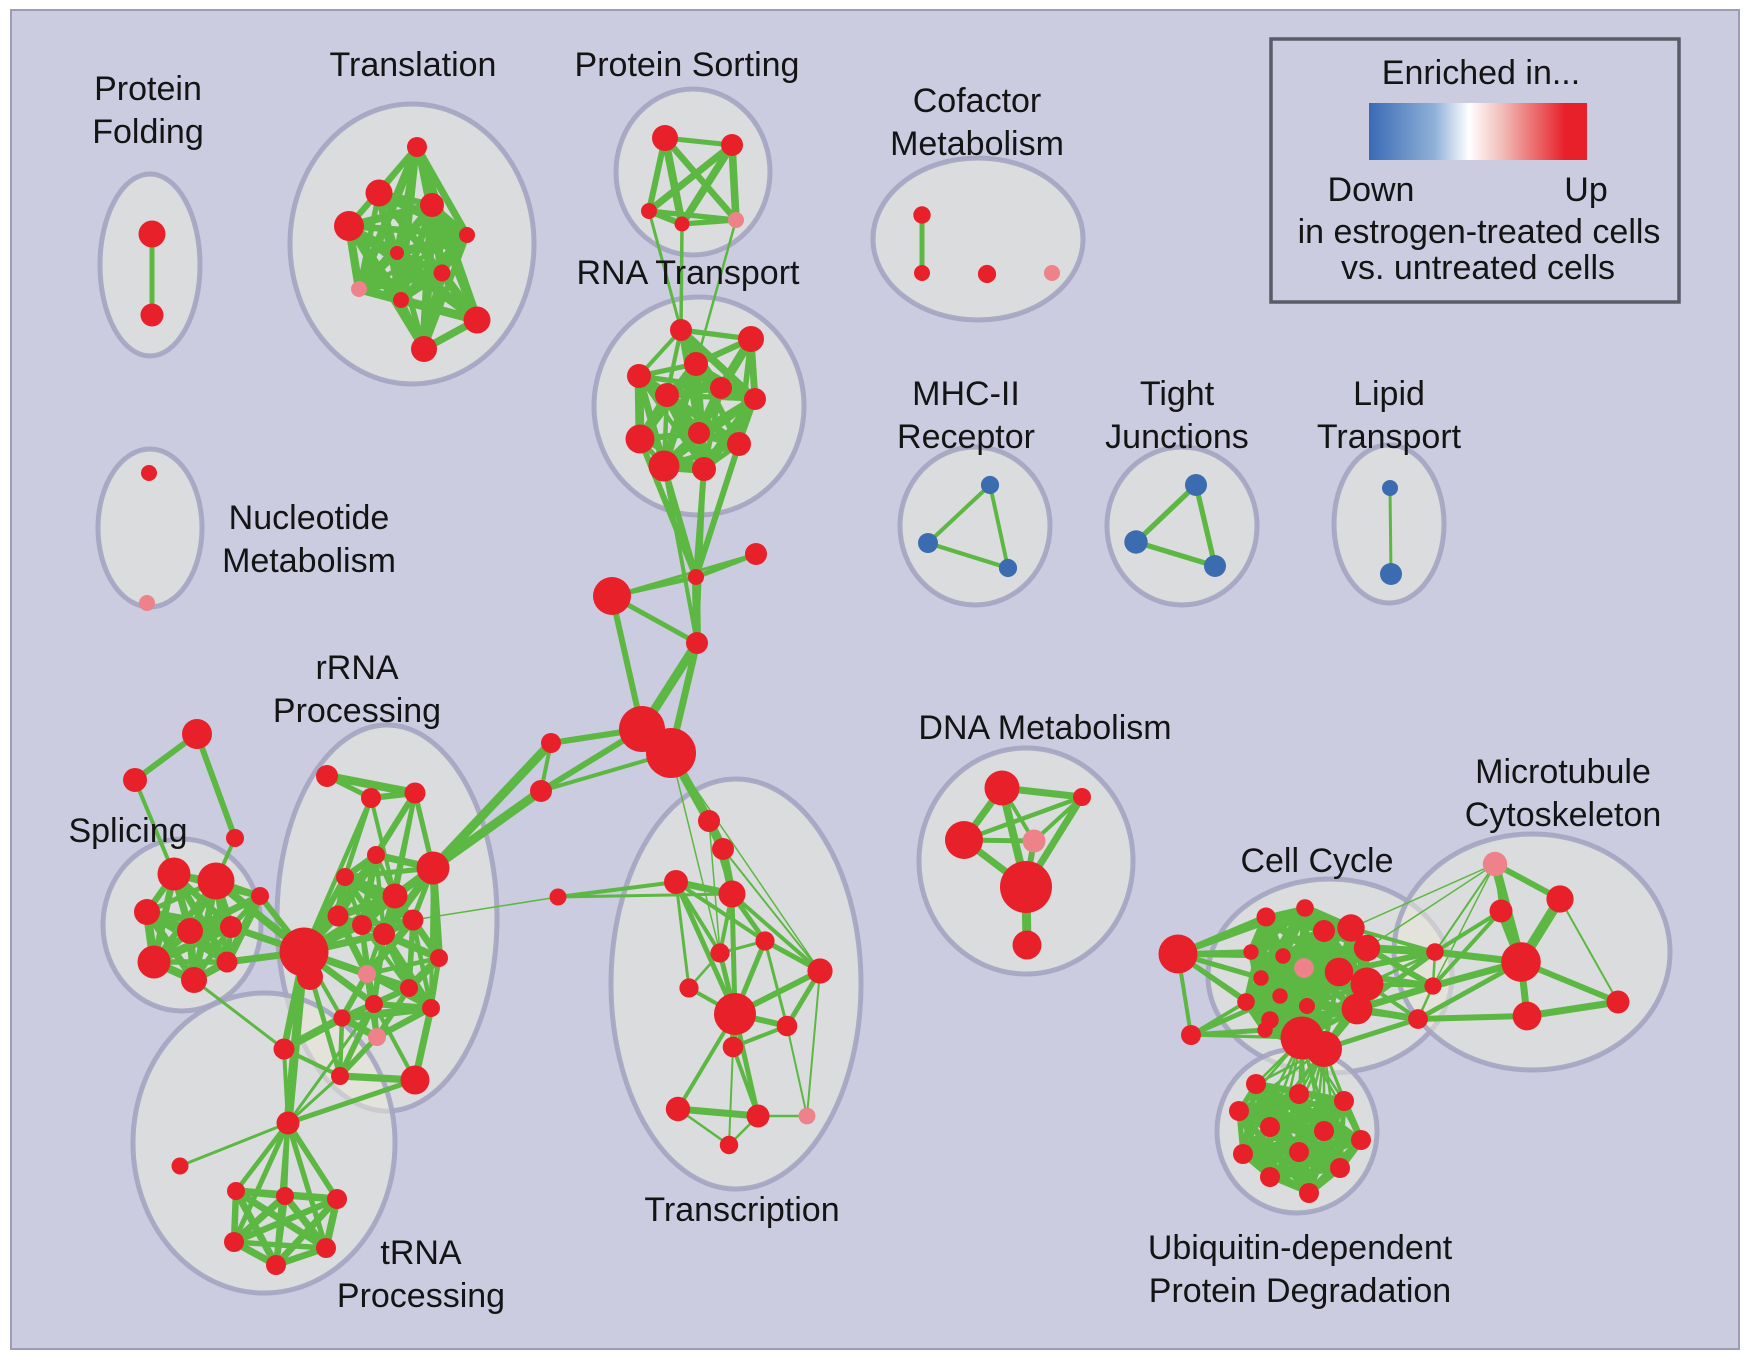  I want to click on svg-text: Splicing, so click(127, 831).